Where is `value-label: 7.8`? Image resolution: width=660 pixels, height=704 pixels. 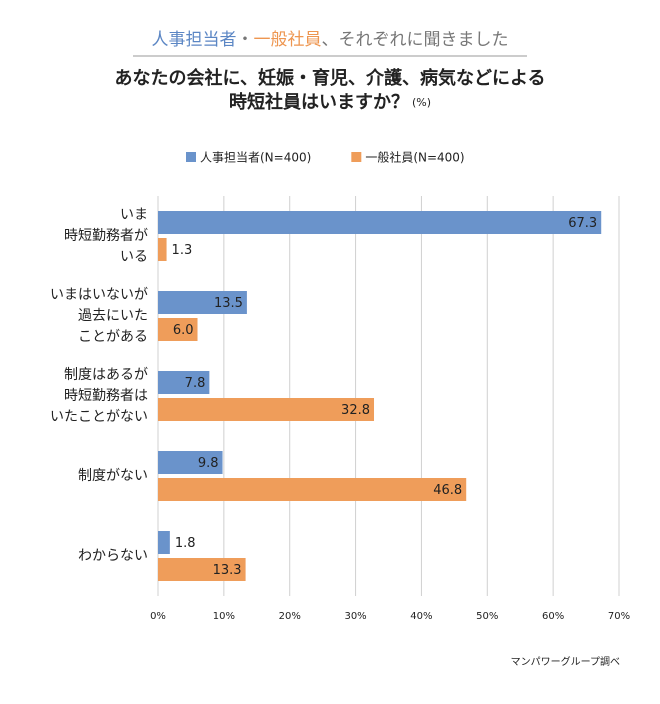 value-label: 7.8 is located at coordinates (195, 383).